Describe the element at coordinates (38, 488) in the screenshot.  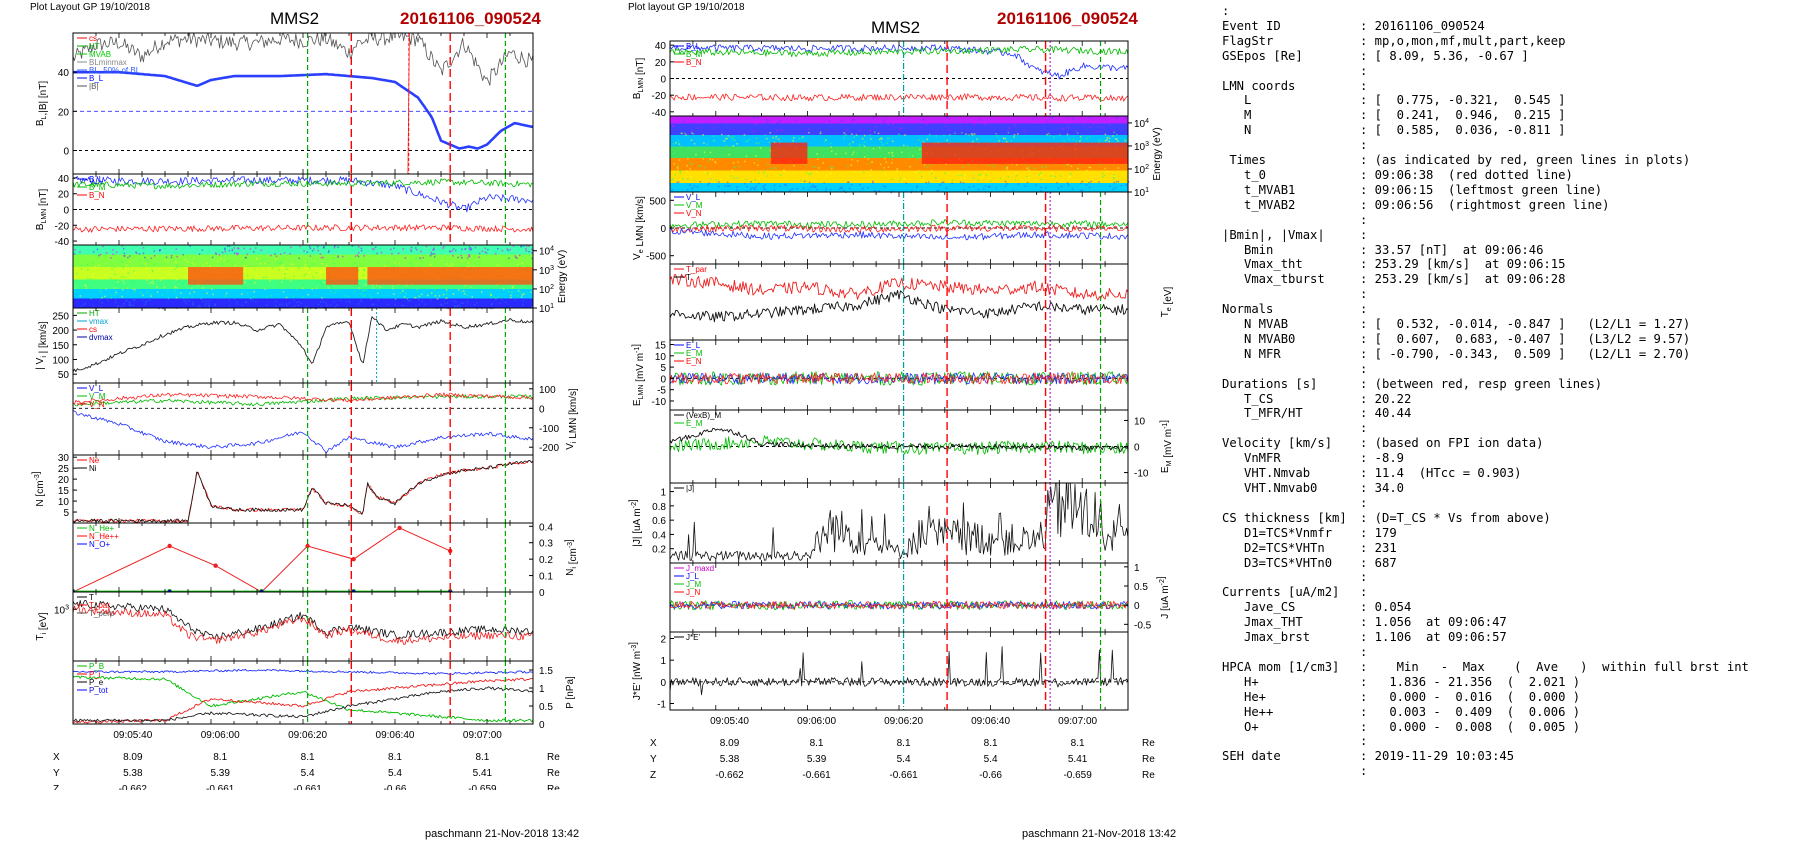
I see `axis-label: N [cm-3]` at that location.